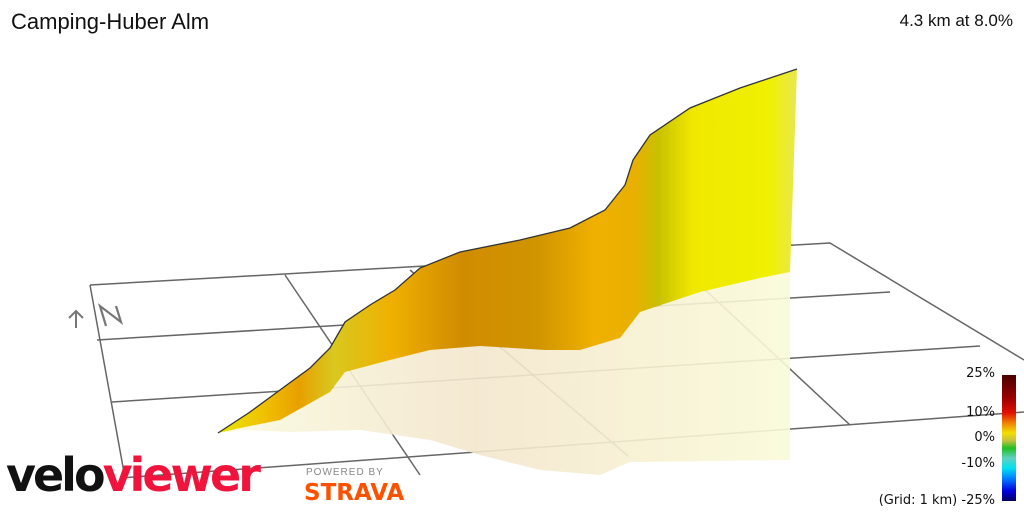 Image resolution: width=1024 pixels, height=512 pixels. What do you see at coordinates (56, 475) in the screenshot?
I see `logo-velo: velo` at bounding box center [56, 475].